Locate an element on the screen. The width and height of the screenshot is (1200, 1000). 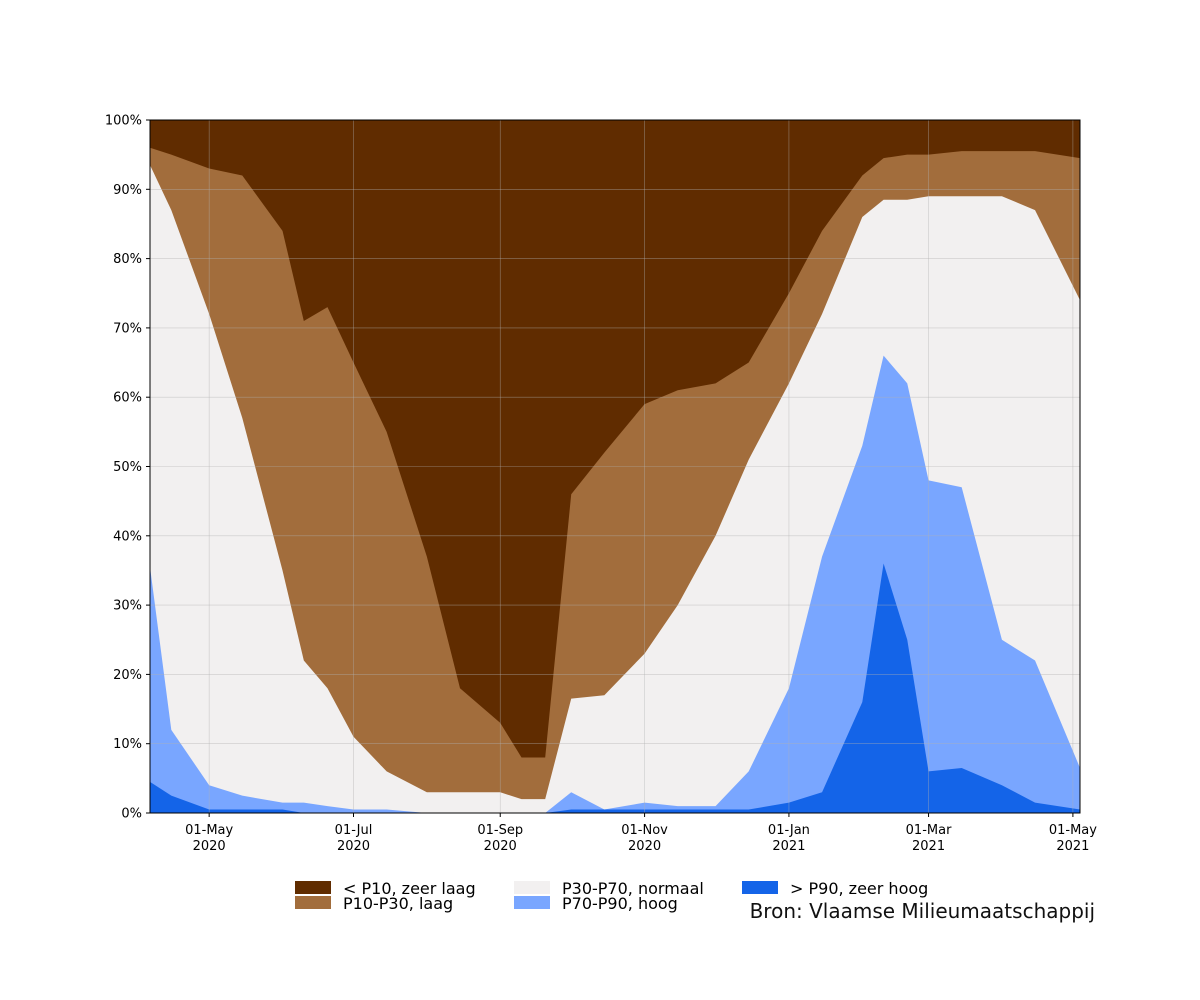
legend-label: < P10, zeer laag is located at coordinates (409, 888).